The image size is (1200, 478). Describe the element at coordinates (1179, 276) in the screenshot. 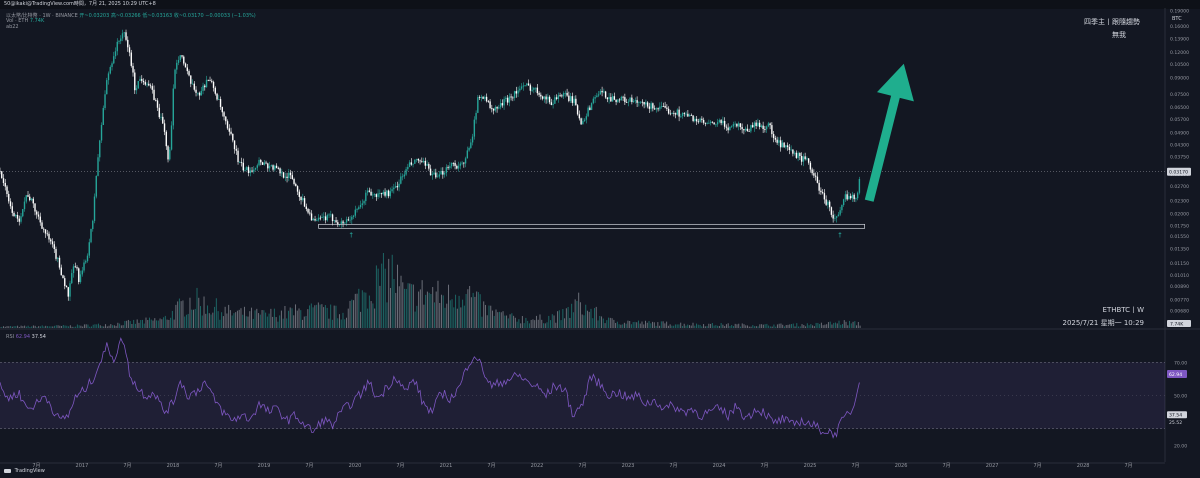

I see `price-tick-label: 0.01010` at that location.